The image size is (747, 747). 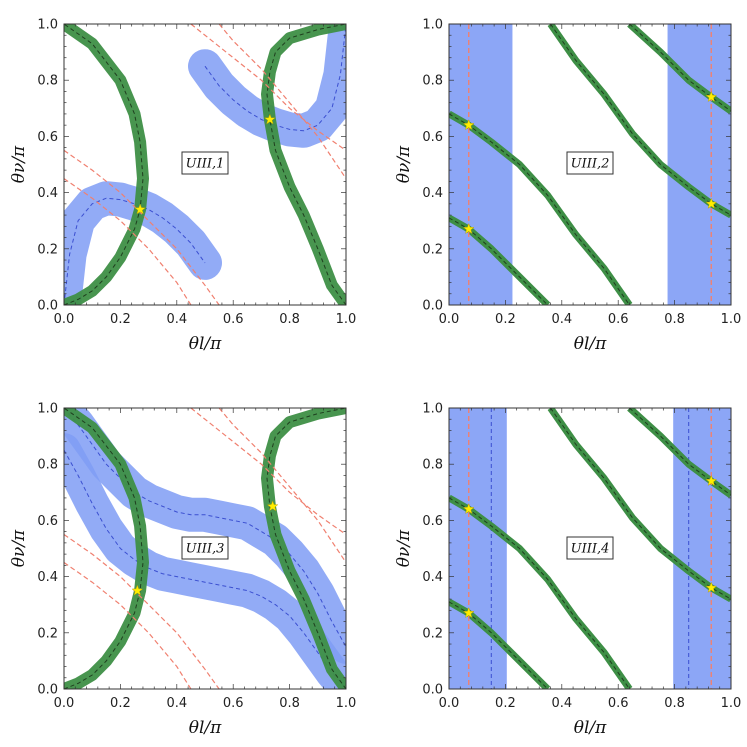 I want to click on panel-tag-label: UIII,3, so click(x=205, y=549).